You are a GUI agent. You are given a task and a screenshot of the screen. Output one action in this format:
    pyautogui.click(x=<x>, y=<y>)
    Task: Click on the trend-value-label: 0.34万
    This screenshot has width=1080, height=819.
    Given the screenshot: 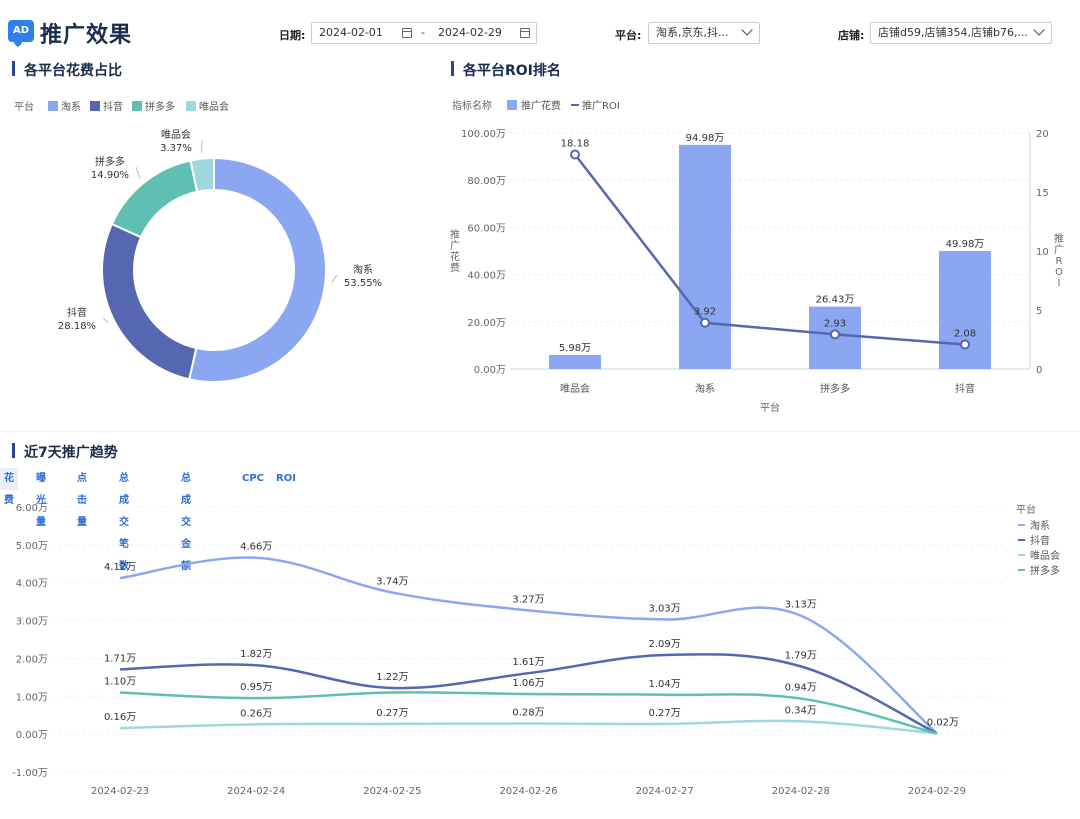 What is the action you would take?
    pyautogui.click(x=801, y=710)
    